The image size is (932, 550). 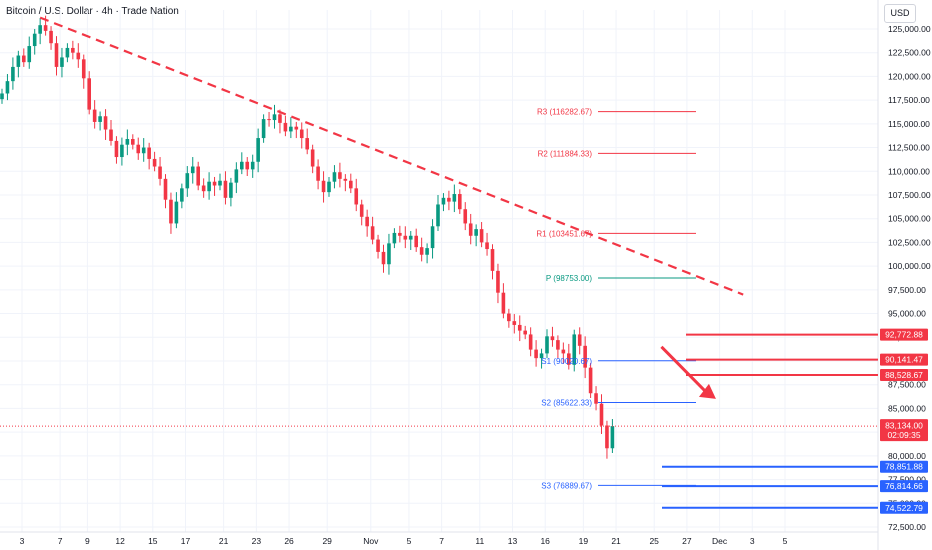 I want to click on x-tick-label: 11, so click(x=479, y=541).